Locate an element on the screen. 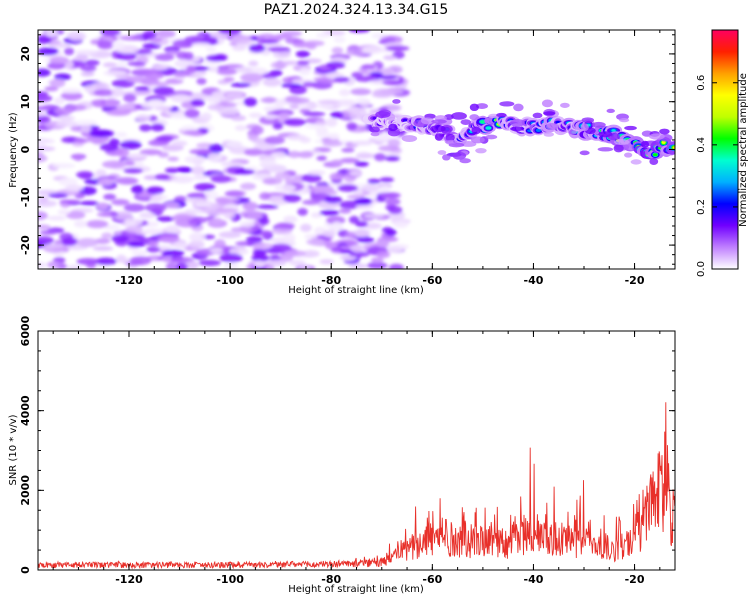 Image resolution: width=750 pixels, height=600 pixels. colorbar-tick-label: 0.2 is located at coordinates (701, 207).